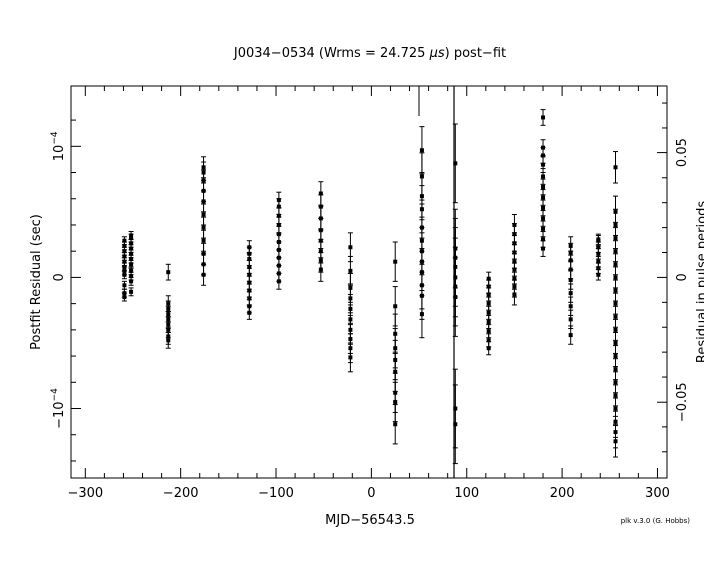 The width and height of the screenshot is (704, 564). I want to click on chart-title-suffix: ) post−fit, so click(475, 53).